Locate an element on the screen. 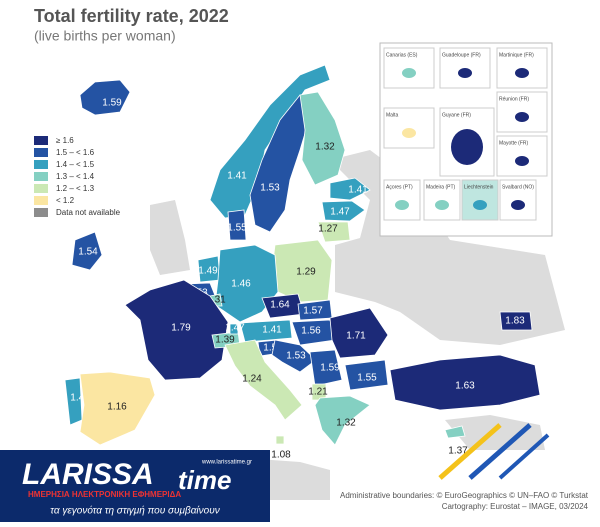 The width and height of the screenshot is (600, 527). country-value: 1.31 is located at coordinates (216, 300).